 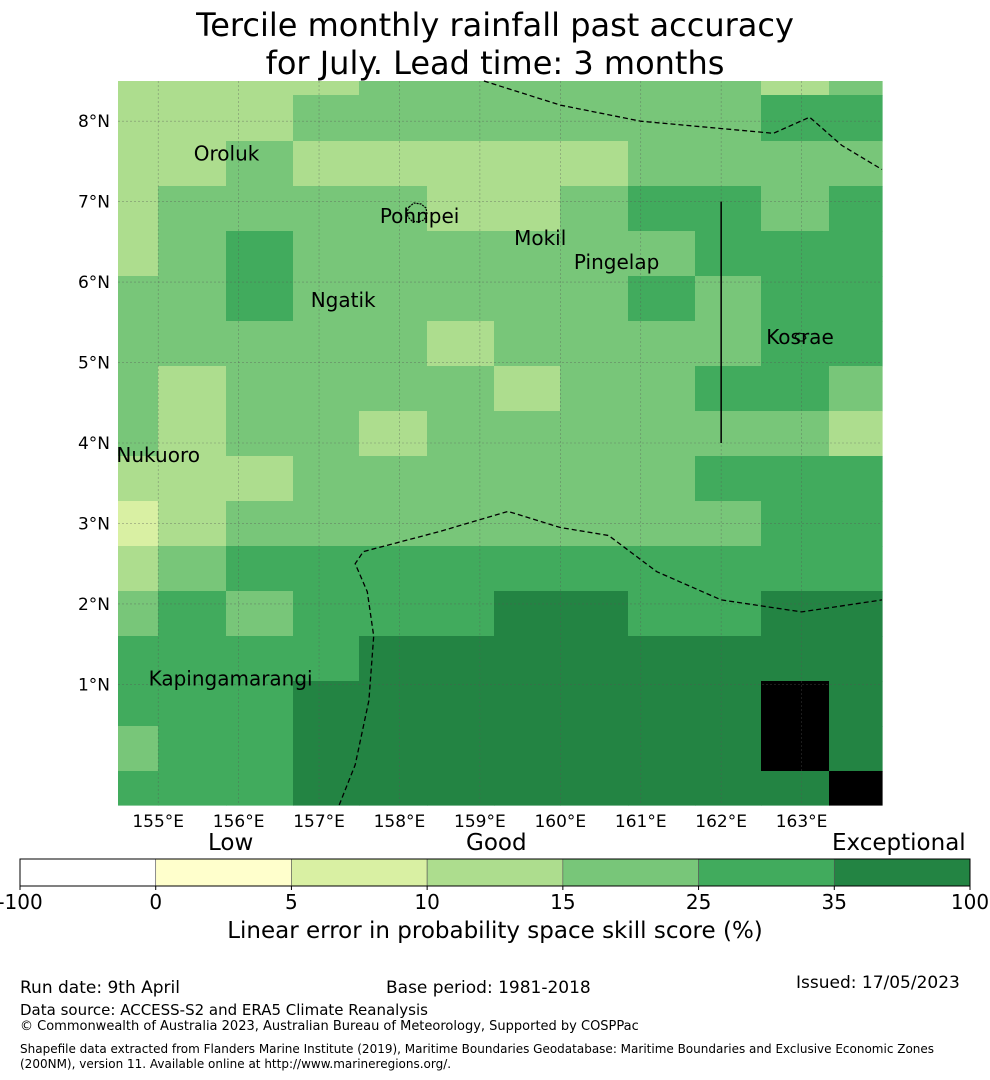 What do you see at coordinates (192, 479) in the screenshot?
I see `skill-cell-r9-c1` at bounding box center [192, 479].